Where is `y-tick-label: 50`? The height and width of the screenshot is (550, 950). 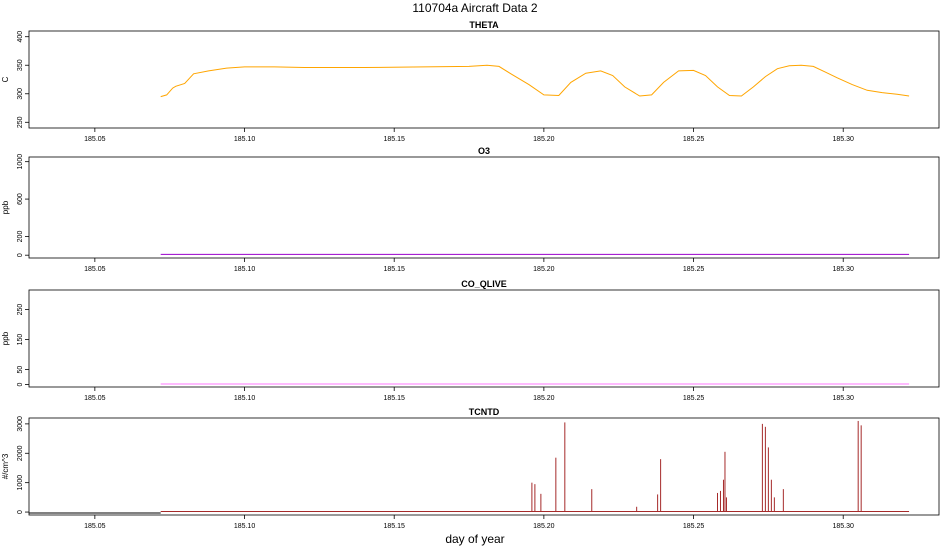 y-tick-label: 50 is located at coordinates (20, 370).